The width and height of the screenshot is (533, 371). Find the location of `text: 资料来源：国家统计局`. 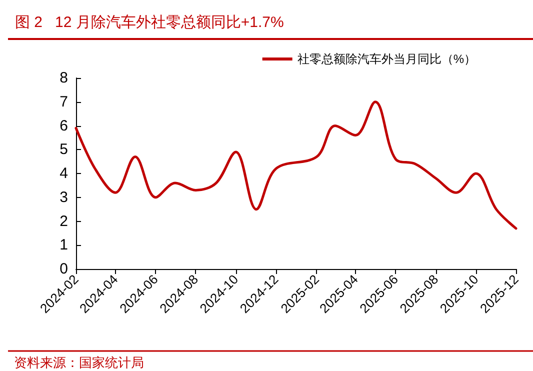

text: 资料来源：国家统计局 is located at coordinates (79, 362).